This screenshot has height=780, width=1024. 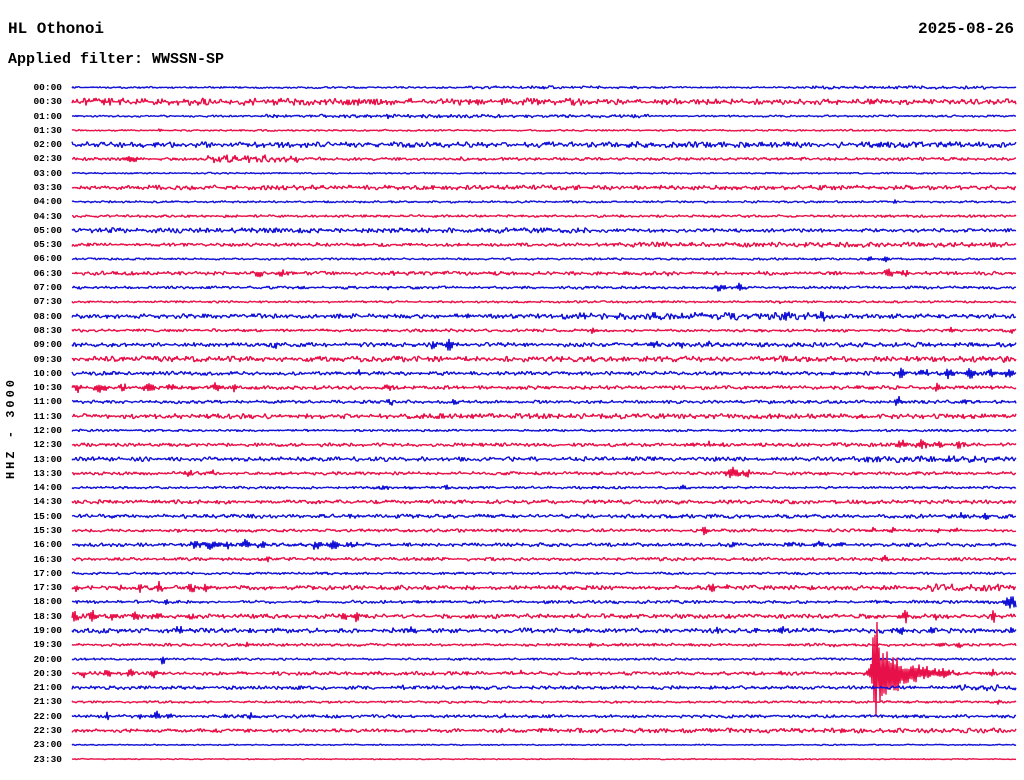 What do you see at coordinates (47, 388) in the screenshot?
I see `time-label: 10:30` at bounding box center [47, 388].